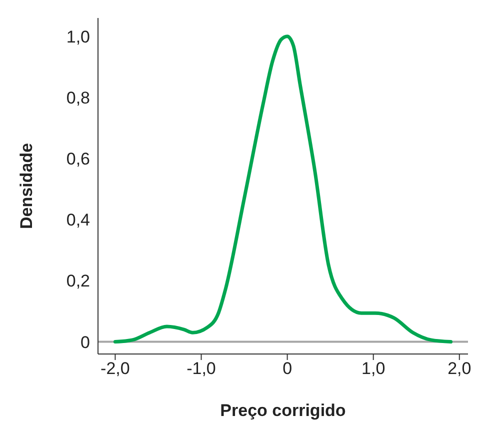 Image resolution: width=498 pixels, height=434 pixels. Describe the element at coordinates (374, 368) in the screenshot. I see `x-tick-label: 1,0` at that location.